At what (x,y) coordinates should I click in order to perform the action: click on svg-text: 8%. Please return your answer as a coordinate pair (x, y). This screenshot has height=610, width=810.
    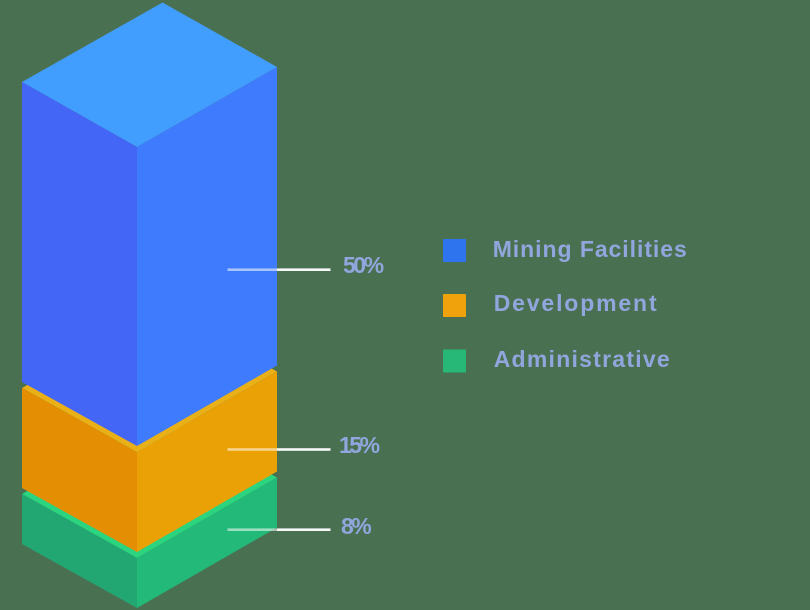
    Looking at the image, I should click on (356, 526).